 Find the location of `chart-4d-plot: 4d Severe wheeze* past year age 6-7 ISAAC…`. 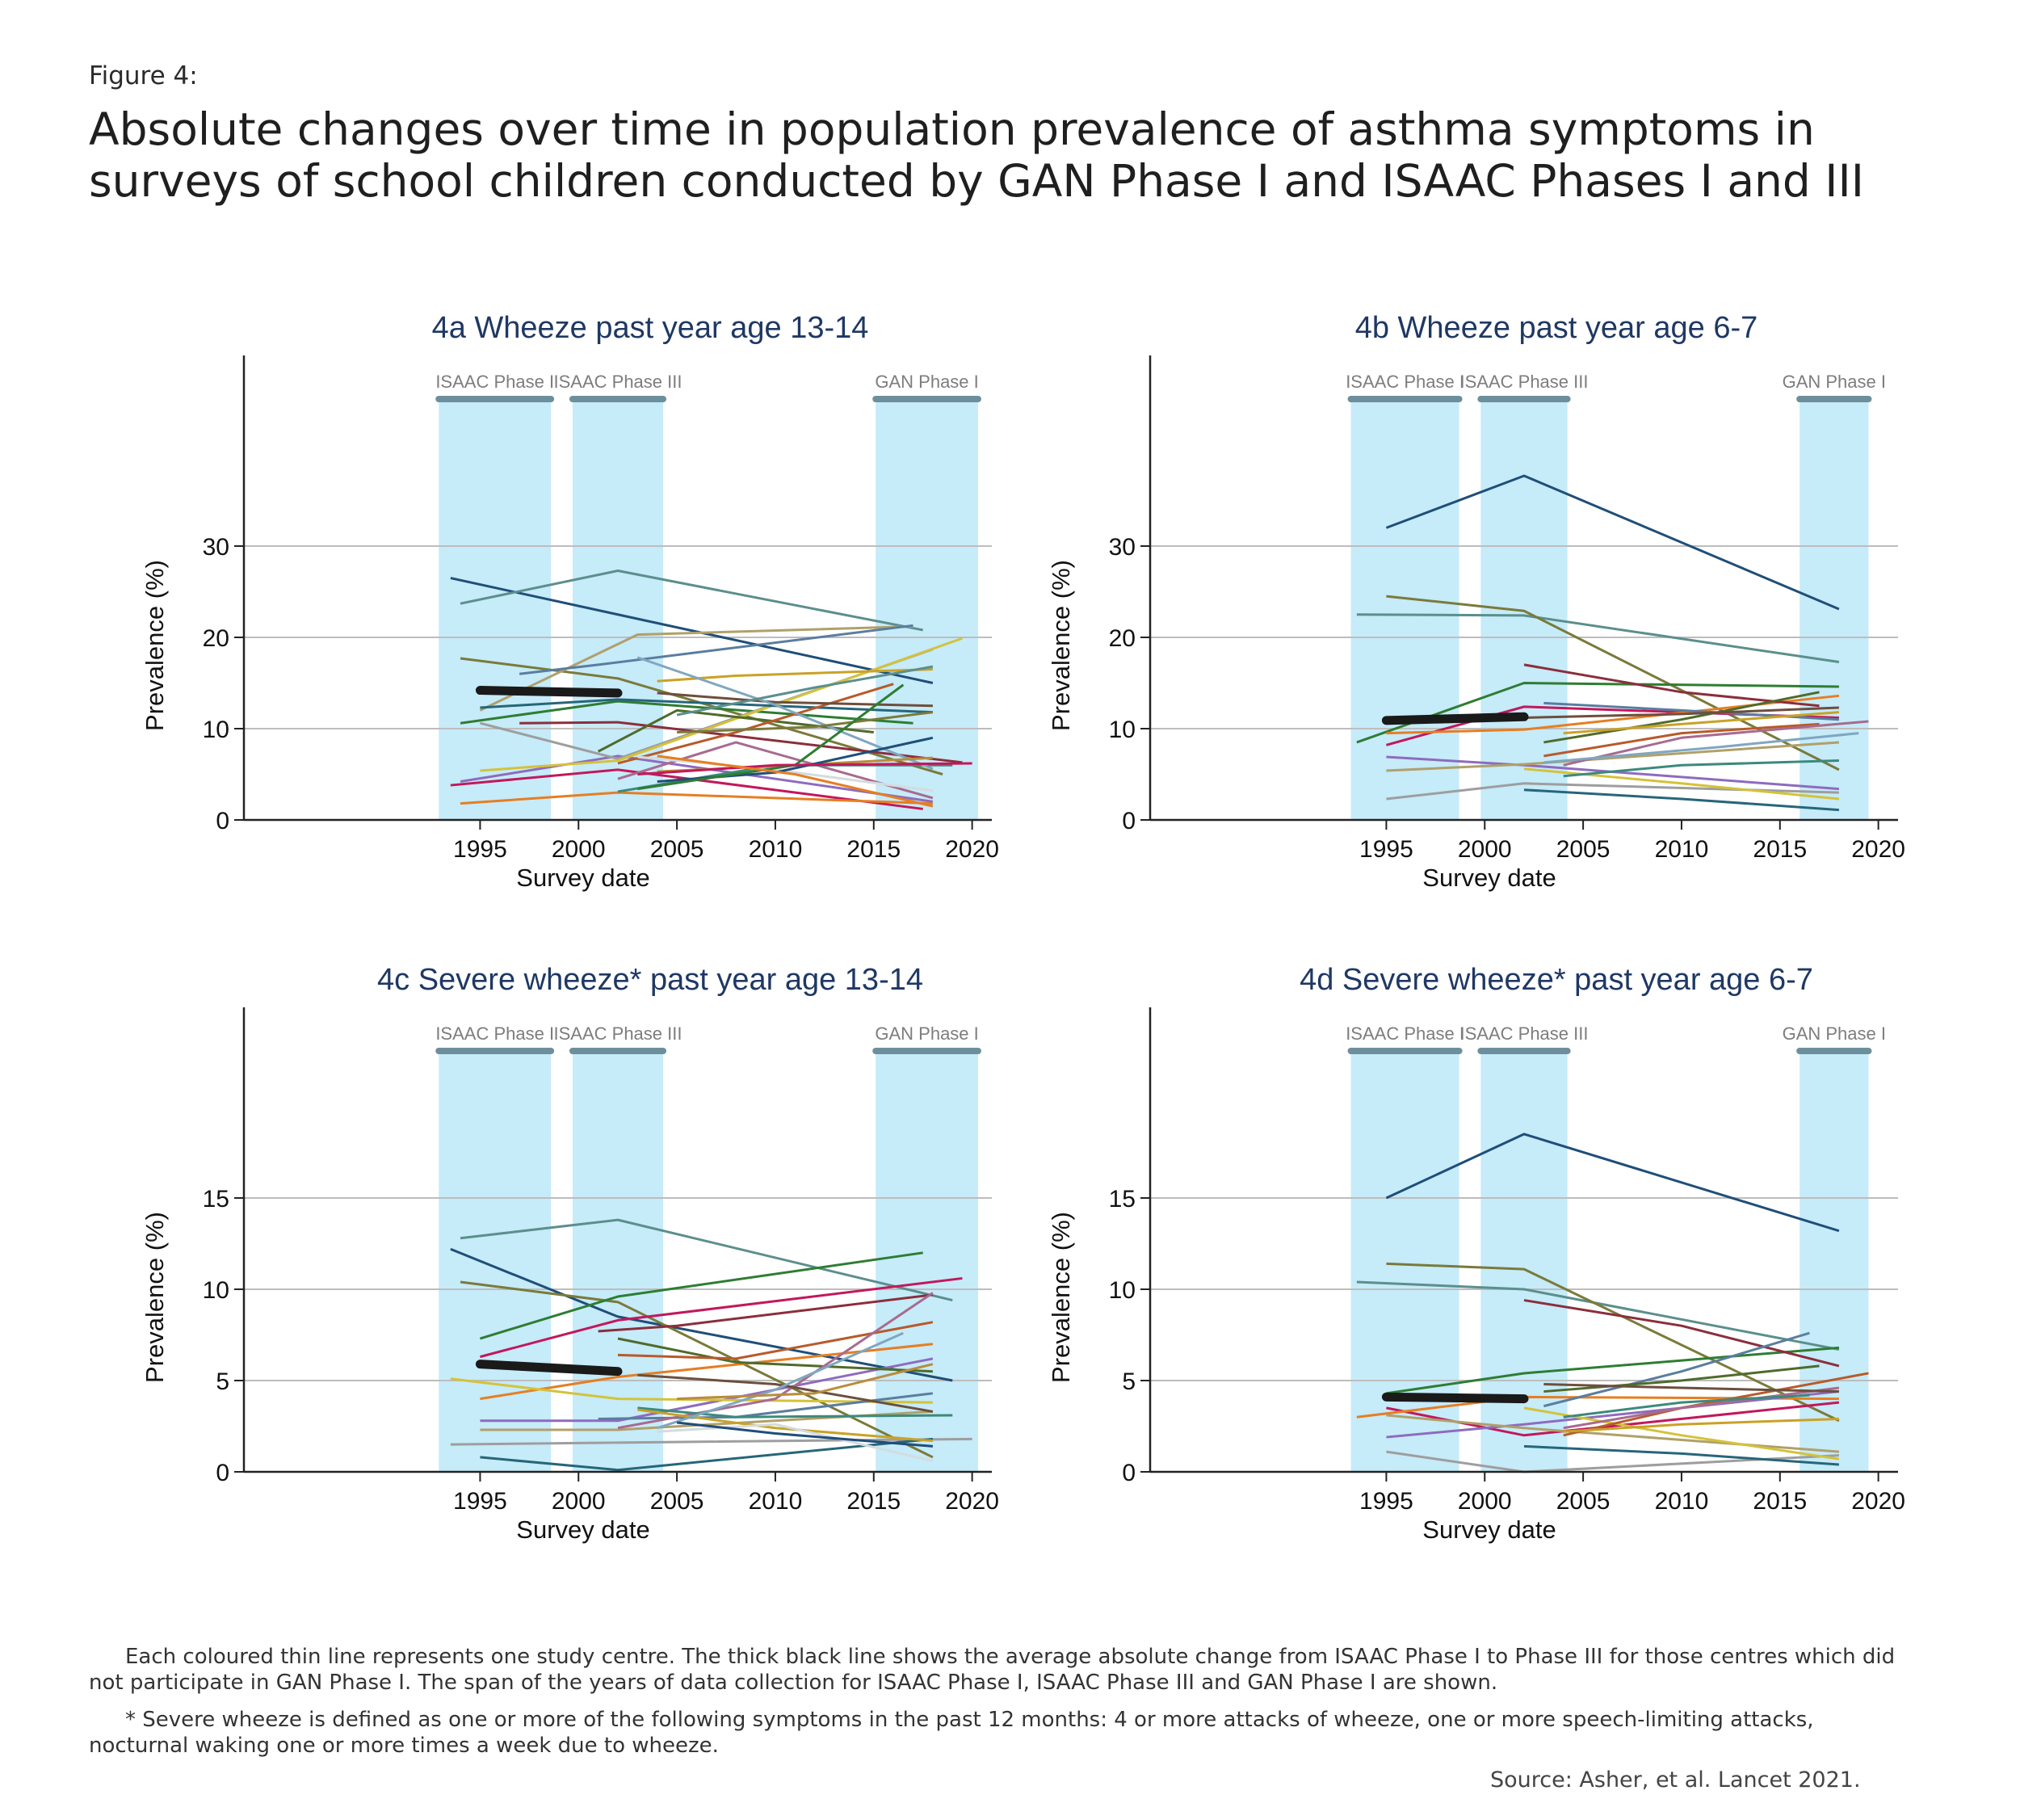

chart-4d-plot: 4d Severe wheeze* past year age 6-7 ISAAC… is located at coordinates (1476, 1253).